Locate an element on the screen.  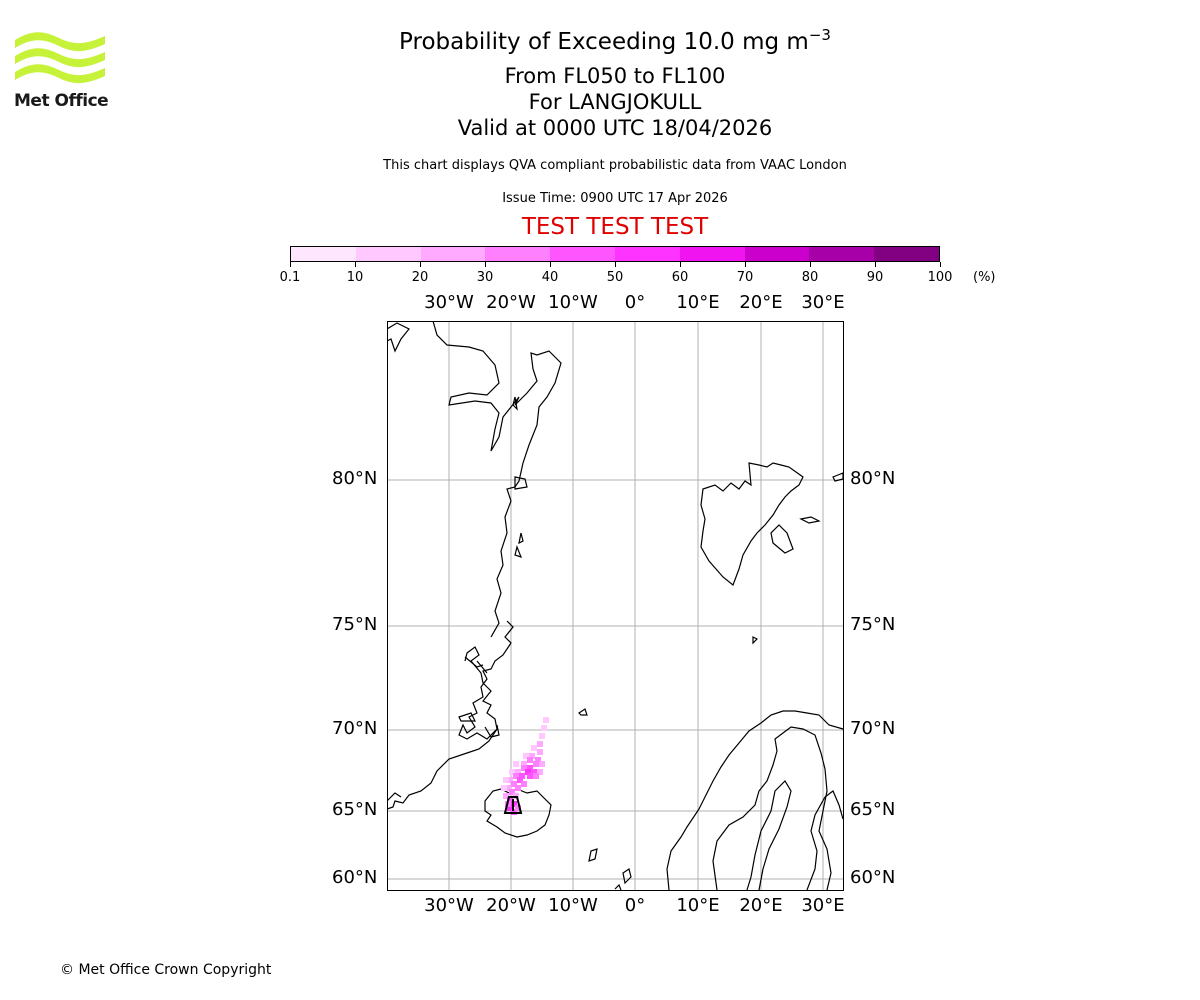
colorbar-unit: (%) is located at coordinates (984, 277).